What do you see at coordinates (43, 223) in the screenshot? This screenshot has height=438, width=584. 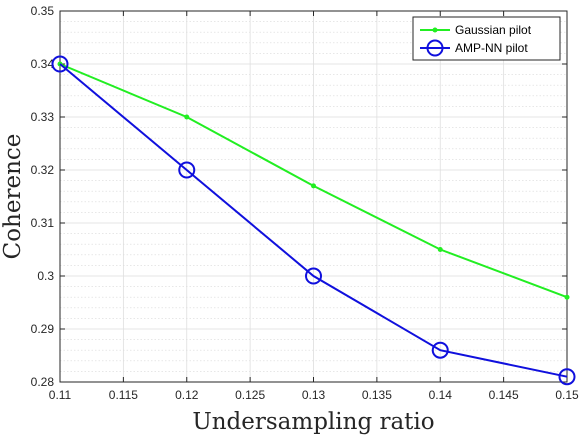 I see `y-tick-label: 0.31` at bounding box center [43, 223].